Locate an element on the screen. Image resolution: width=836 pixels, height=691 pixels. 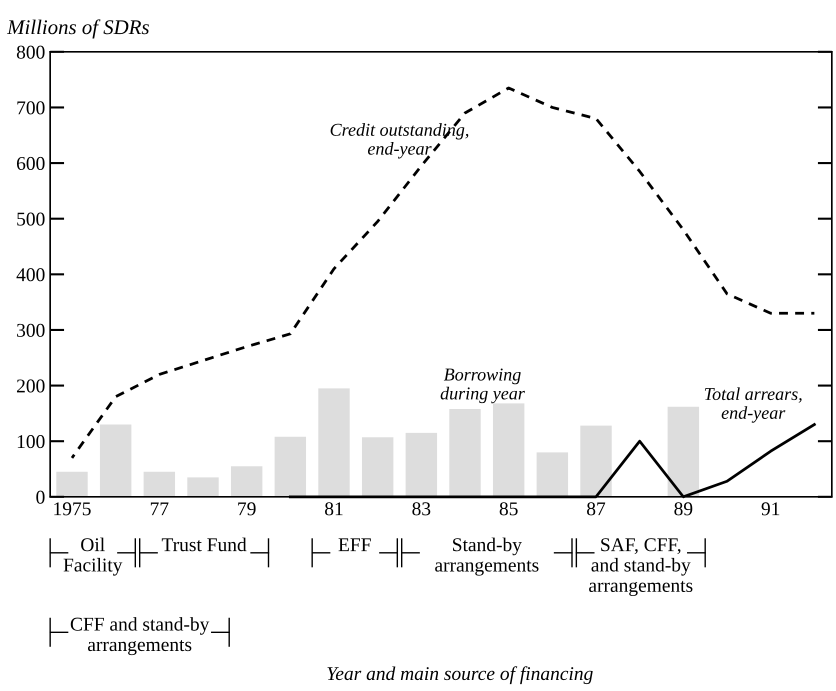
text: Year and main source of financing is located at coordinates (460, 675).